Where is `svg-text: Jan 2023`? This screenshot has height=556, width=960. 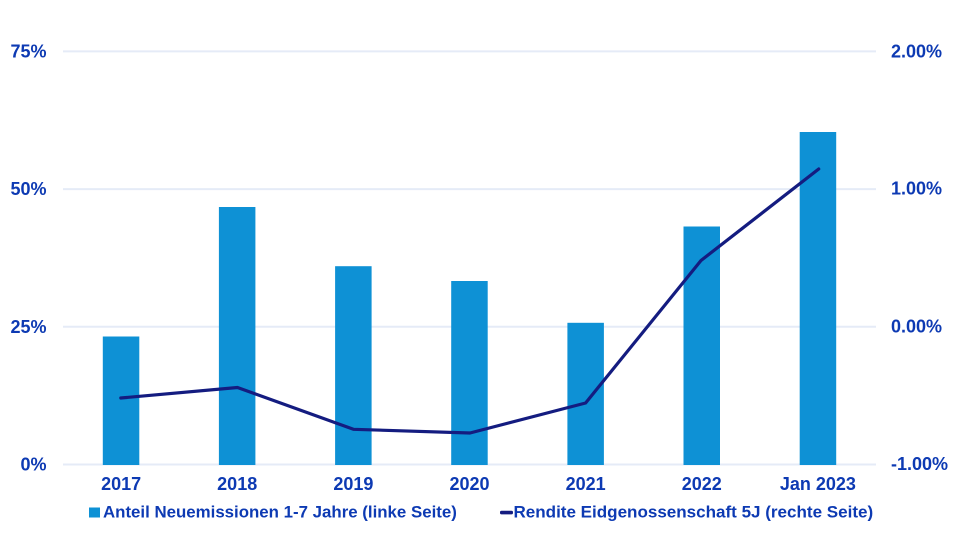
svg-text: Jan 2023 is located at coordinates (818, 484).